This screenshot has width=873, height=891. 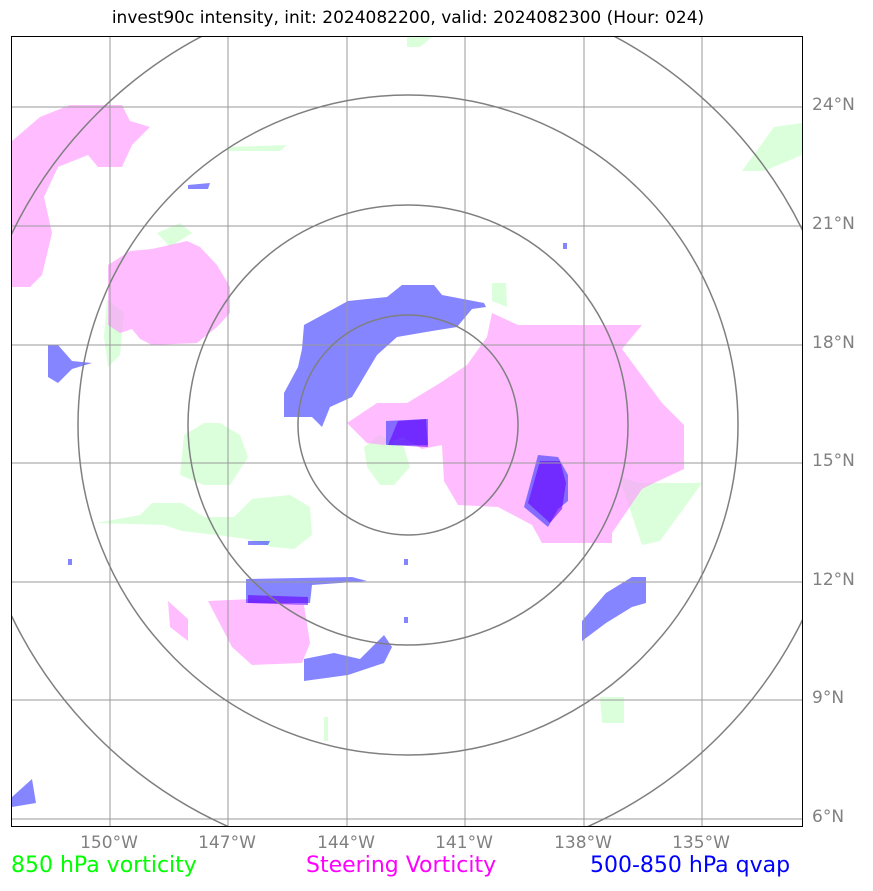 I want to click on longitude-label: 135°W, so click(x=701, y=843).